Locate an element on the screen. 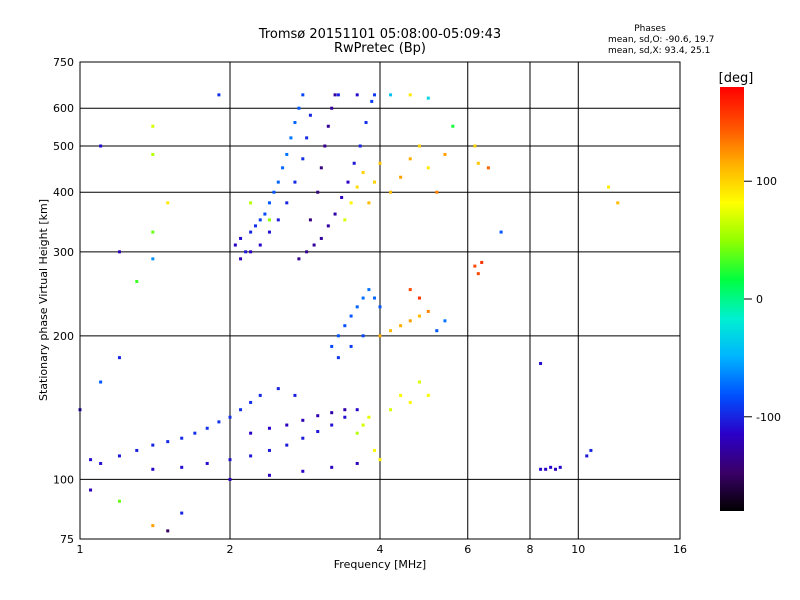 The image size is (800, 600). colorbar-tick-label: -100 is located at coordinates (768, 417).